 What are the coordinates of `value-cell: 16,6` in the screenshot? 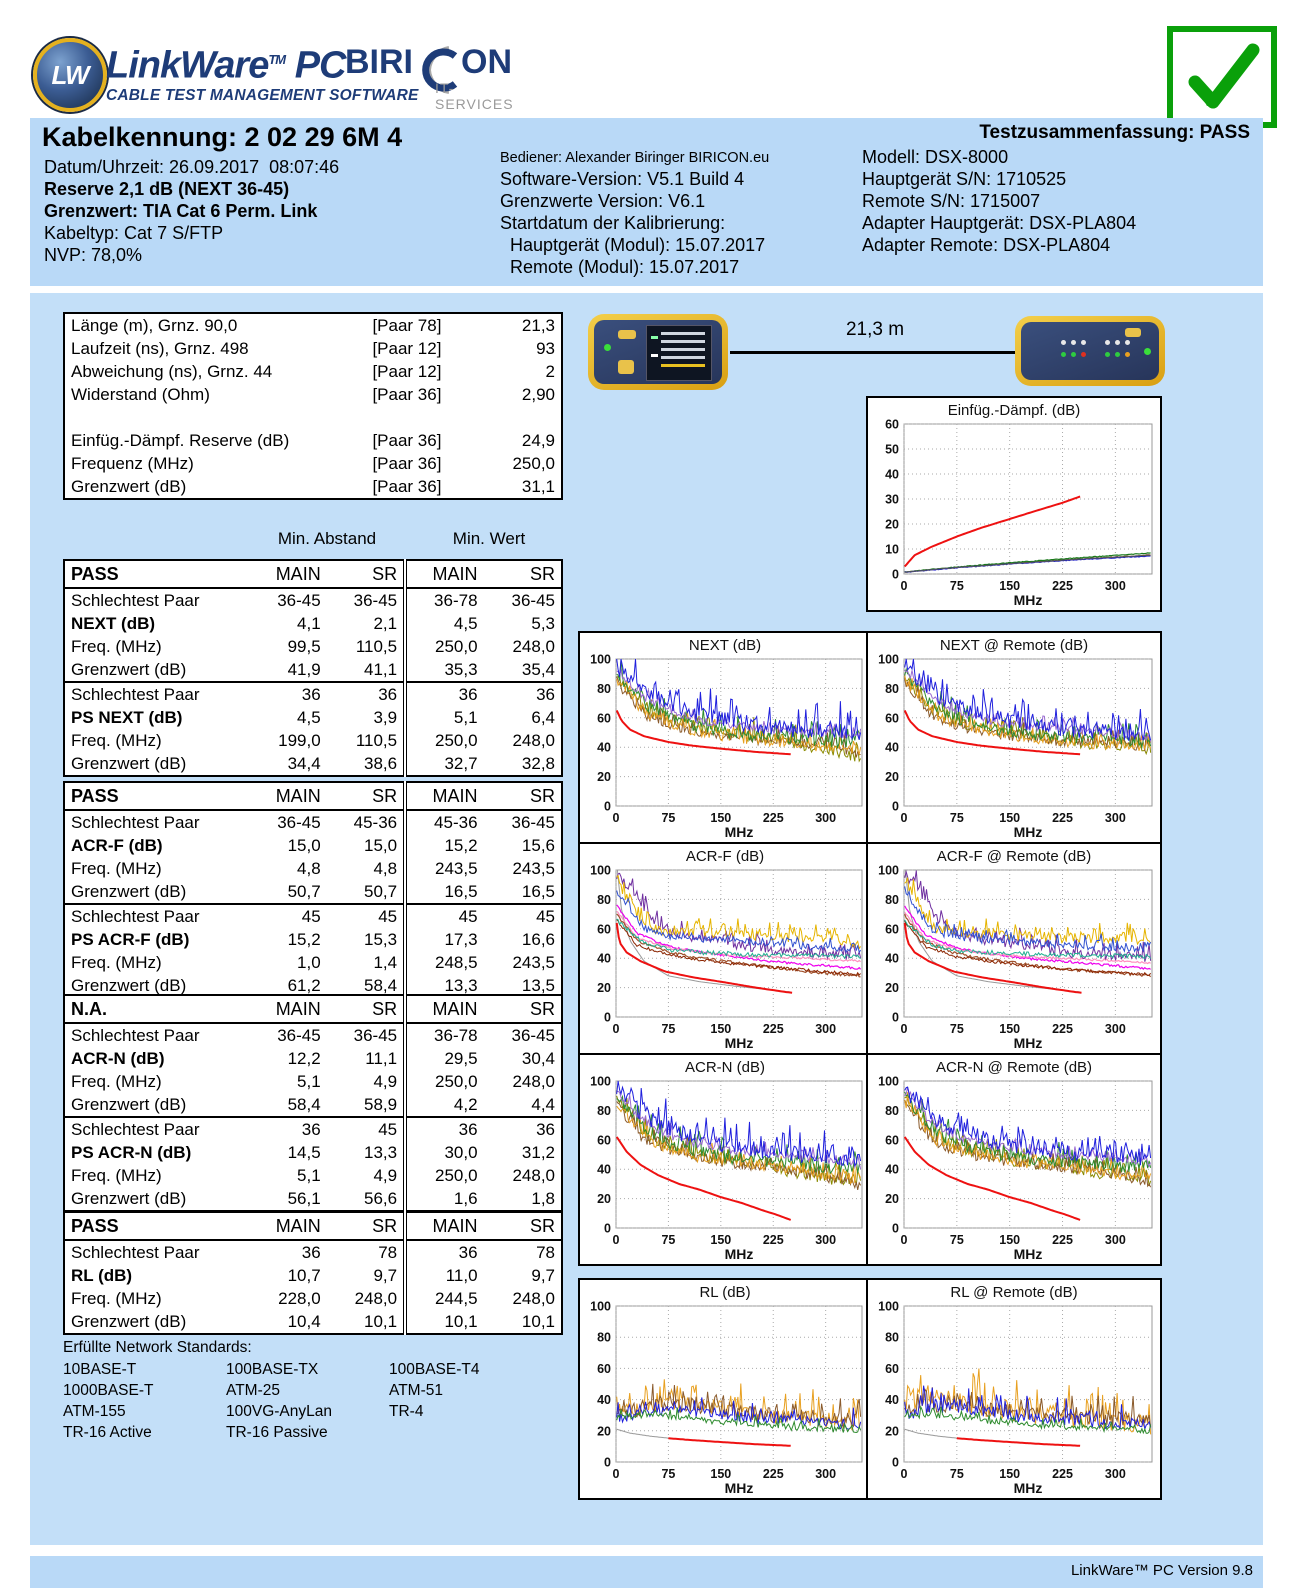 It's located at (538, 939).